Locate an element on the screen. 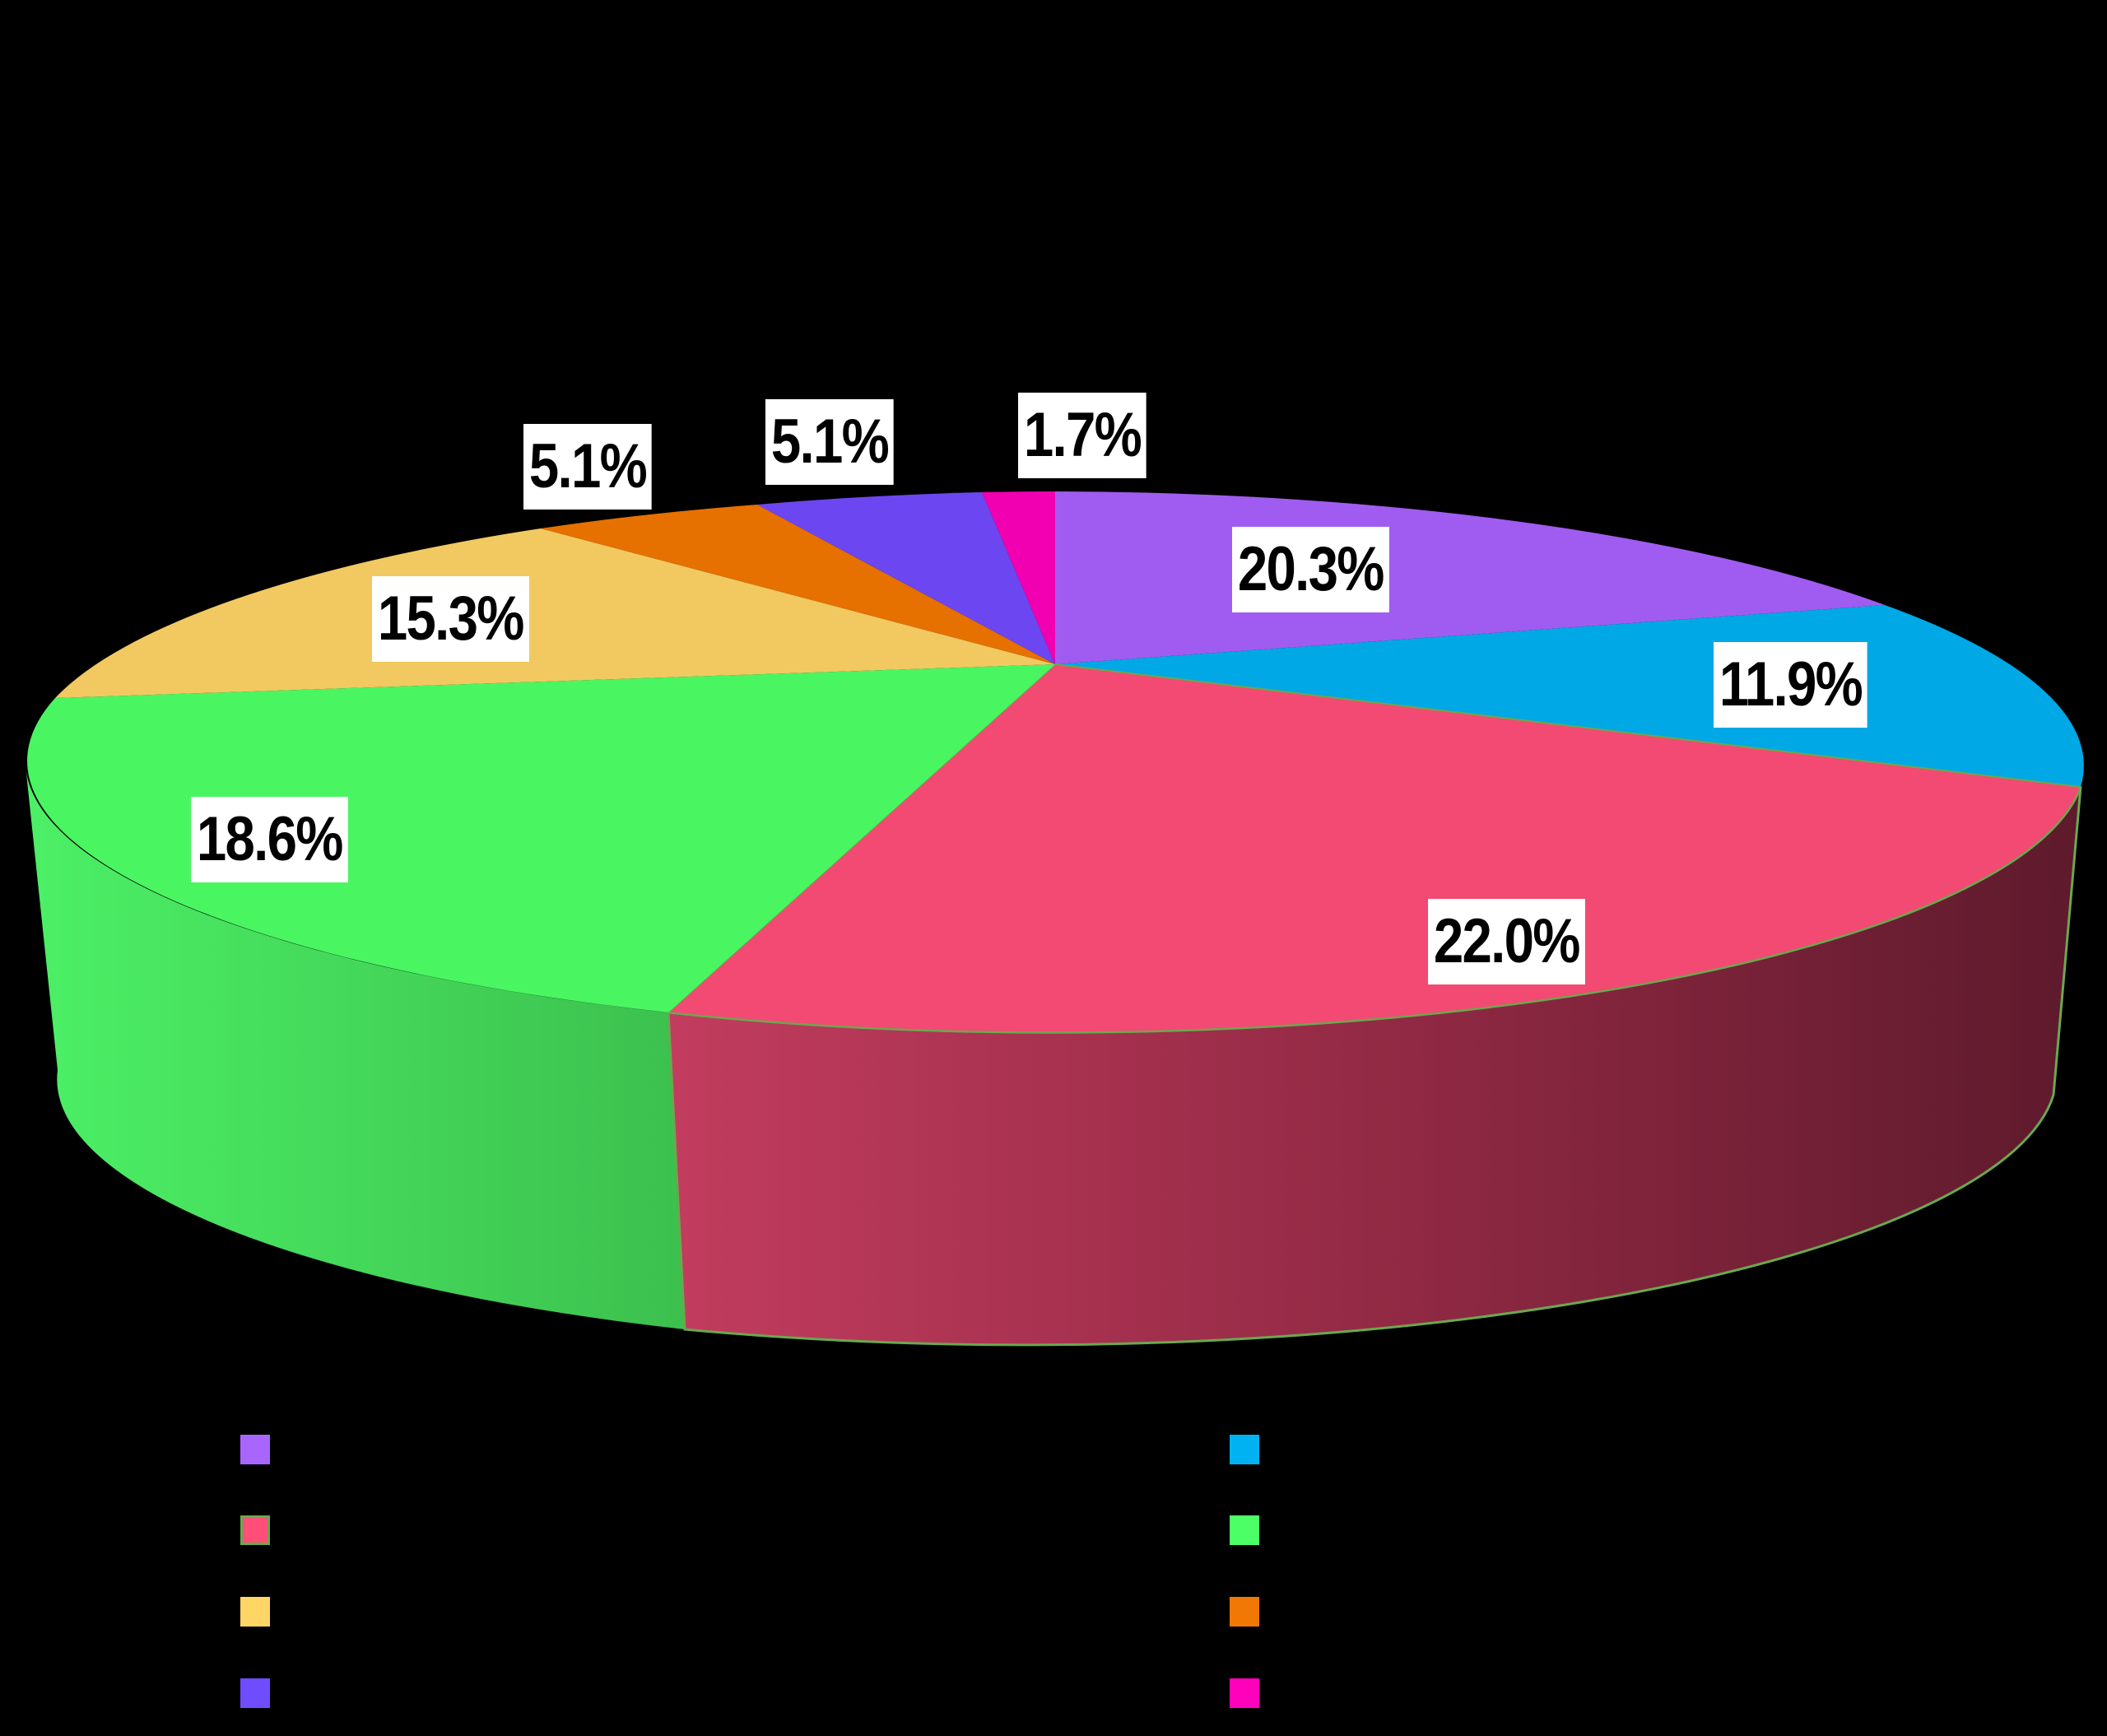 The image size is (2107, 1736). data-label-s1: 20.3% is located at coordinates (1310, 570).